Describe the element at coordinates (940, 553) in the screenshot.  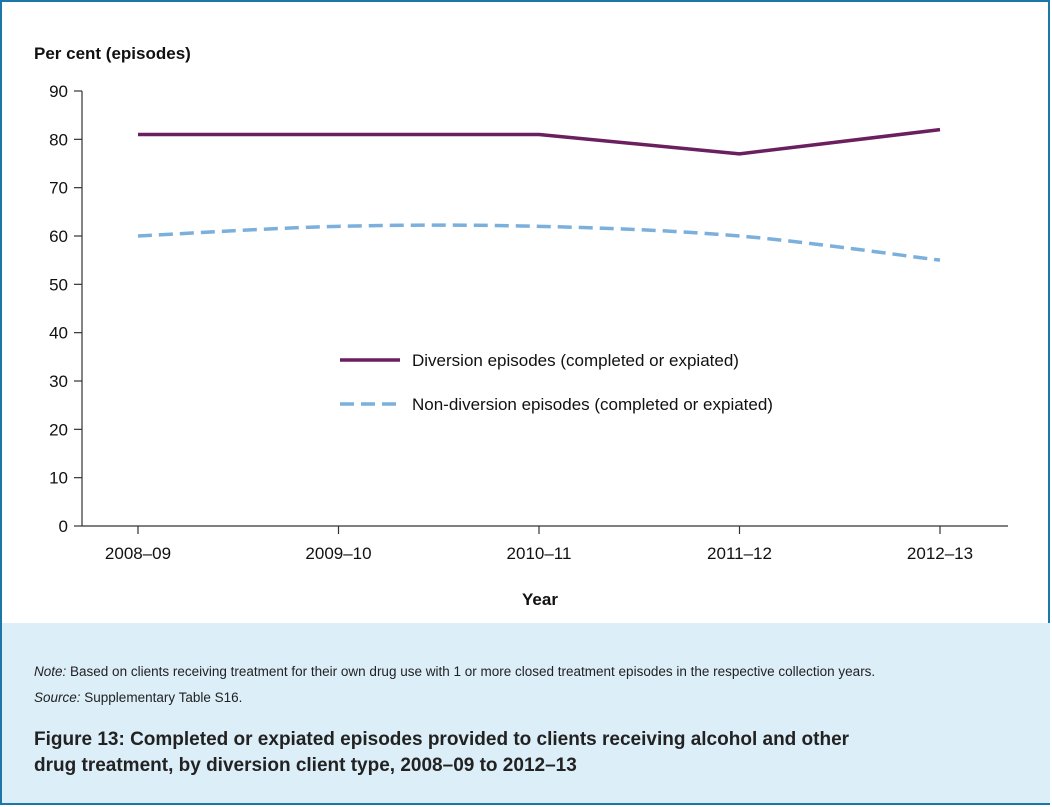
I see `x-tick-label: 2012–13` at that location.